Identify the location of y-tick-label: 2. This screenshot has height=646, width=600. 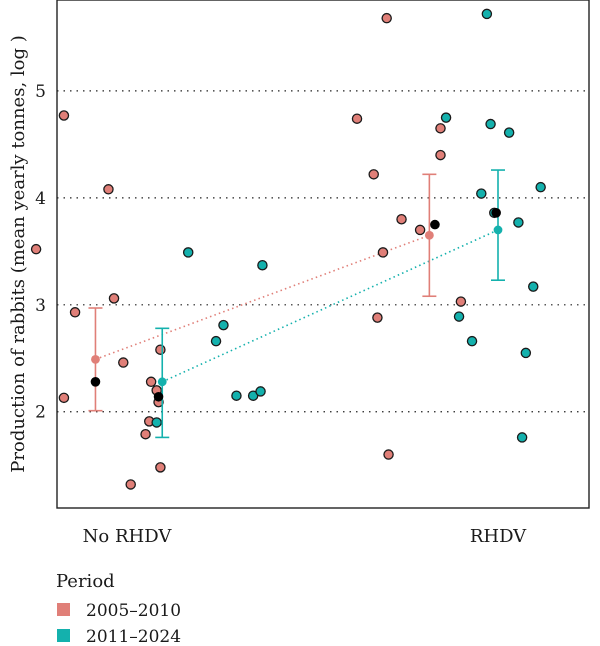
(40, 413).